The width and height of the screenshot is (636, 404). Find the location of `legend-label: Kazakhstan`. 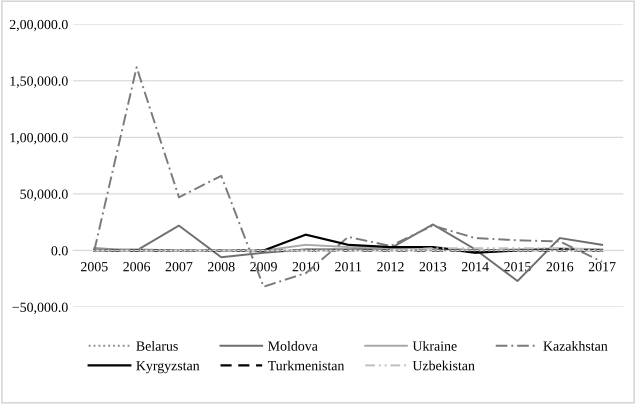

legend-label: Kazakhstan is located at coordinates (575, 345).